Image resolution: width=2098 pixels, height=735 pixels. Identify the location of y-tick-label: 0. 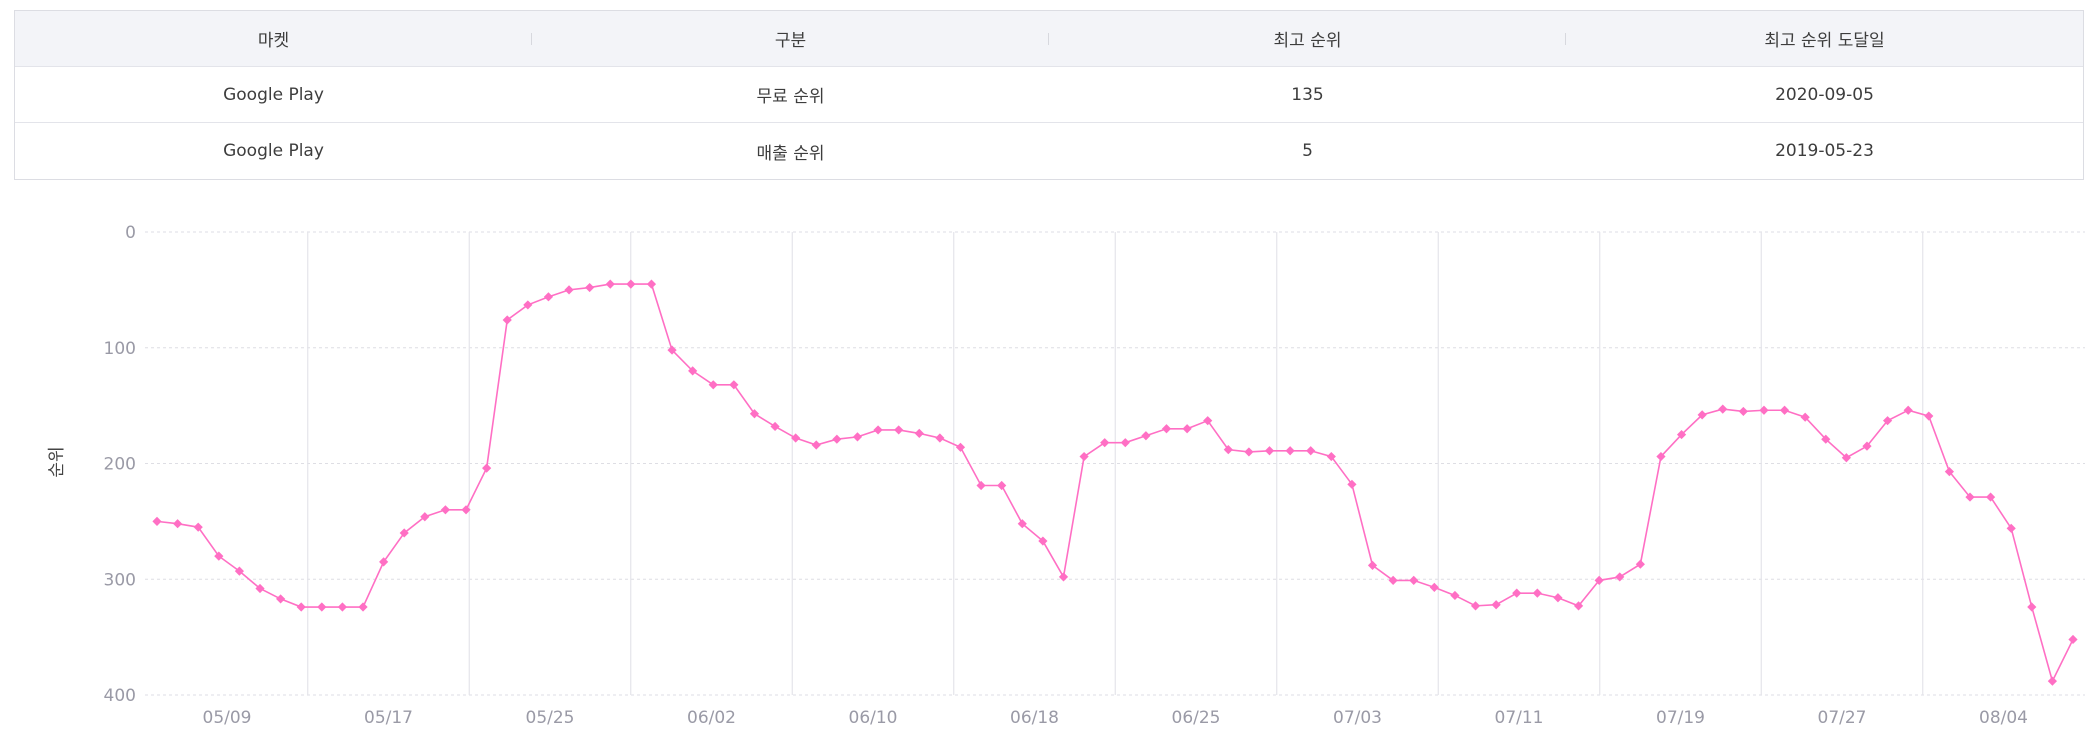
(130, 233).